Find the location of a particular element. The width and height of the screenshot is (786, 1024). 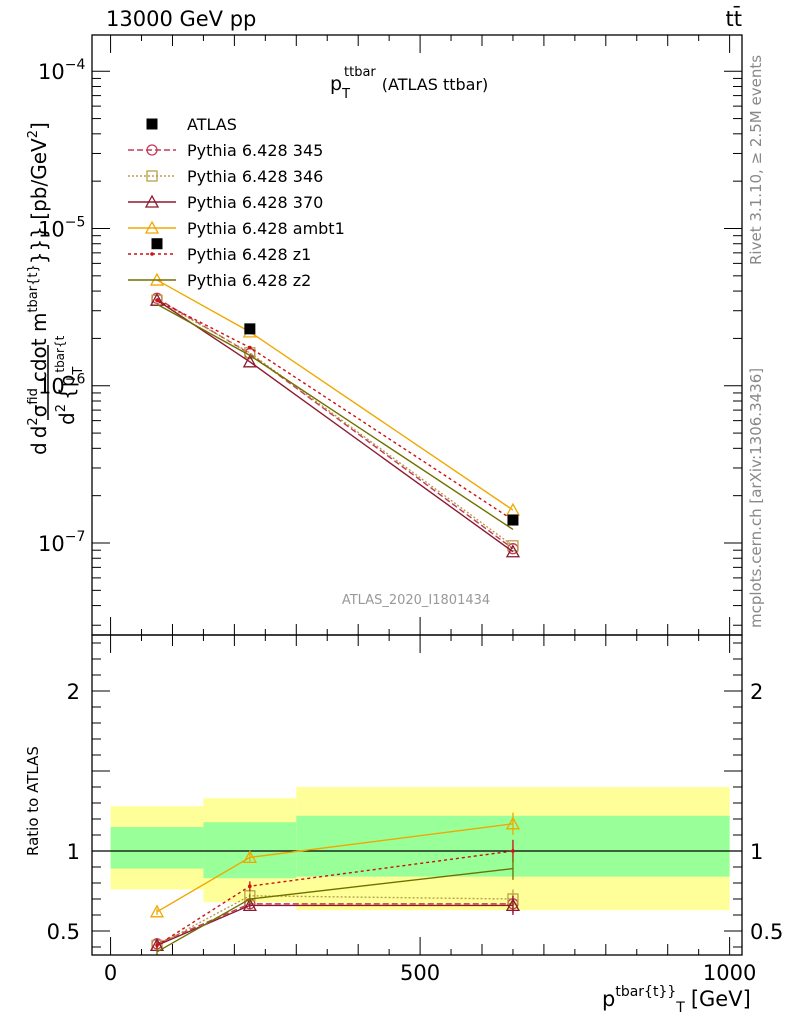

ratio-ytick-label-right: 1 is located at coordinates (756, 852).